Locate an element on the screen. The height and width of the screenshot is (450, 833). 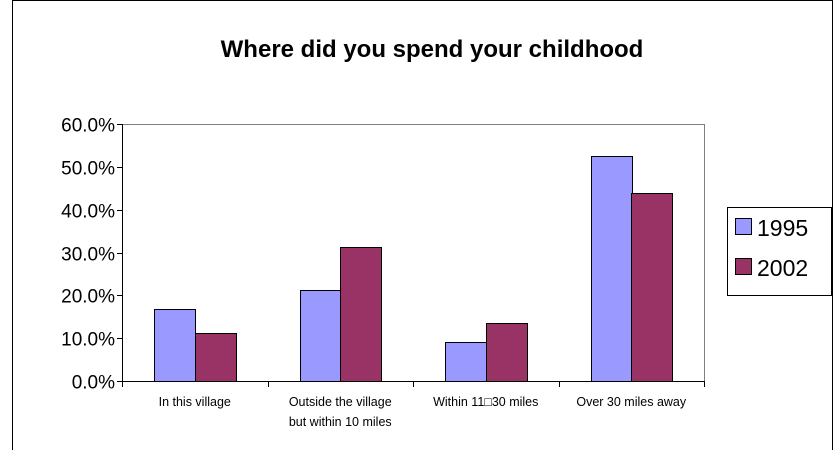
y-tick-label: 30.0% is located at coordinates (88, 255).